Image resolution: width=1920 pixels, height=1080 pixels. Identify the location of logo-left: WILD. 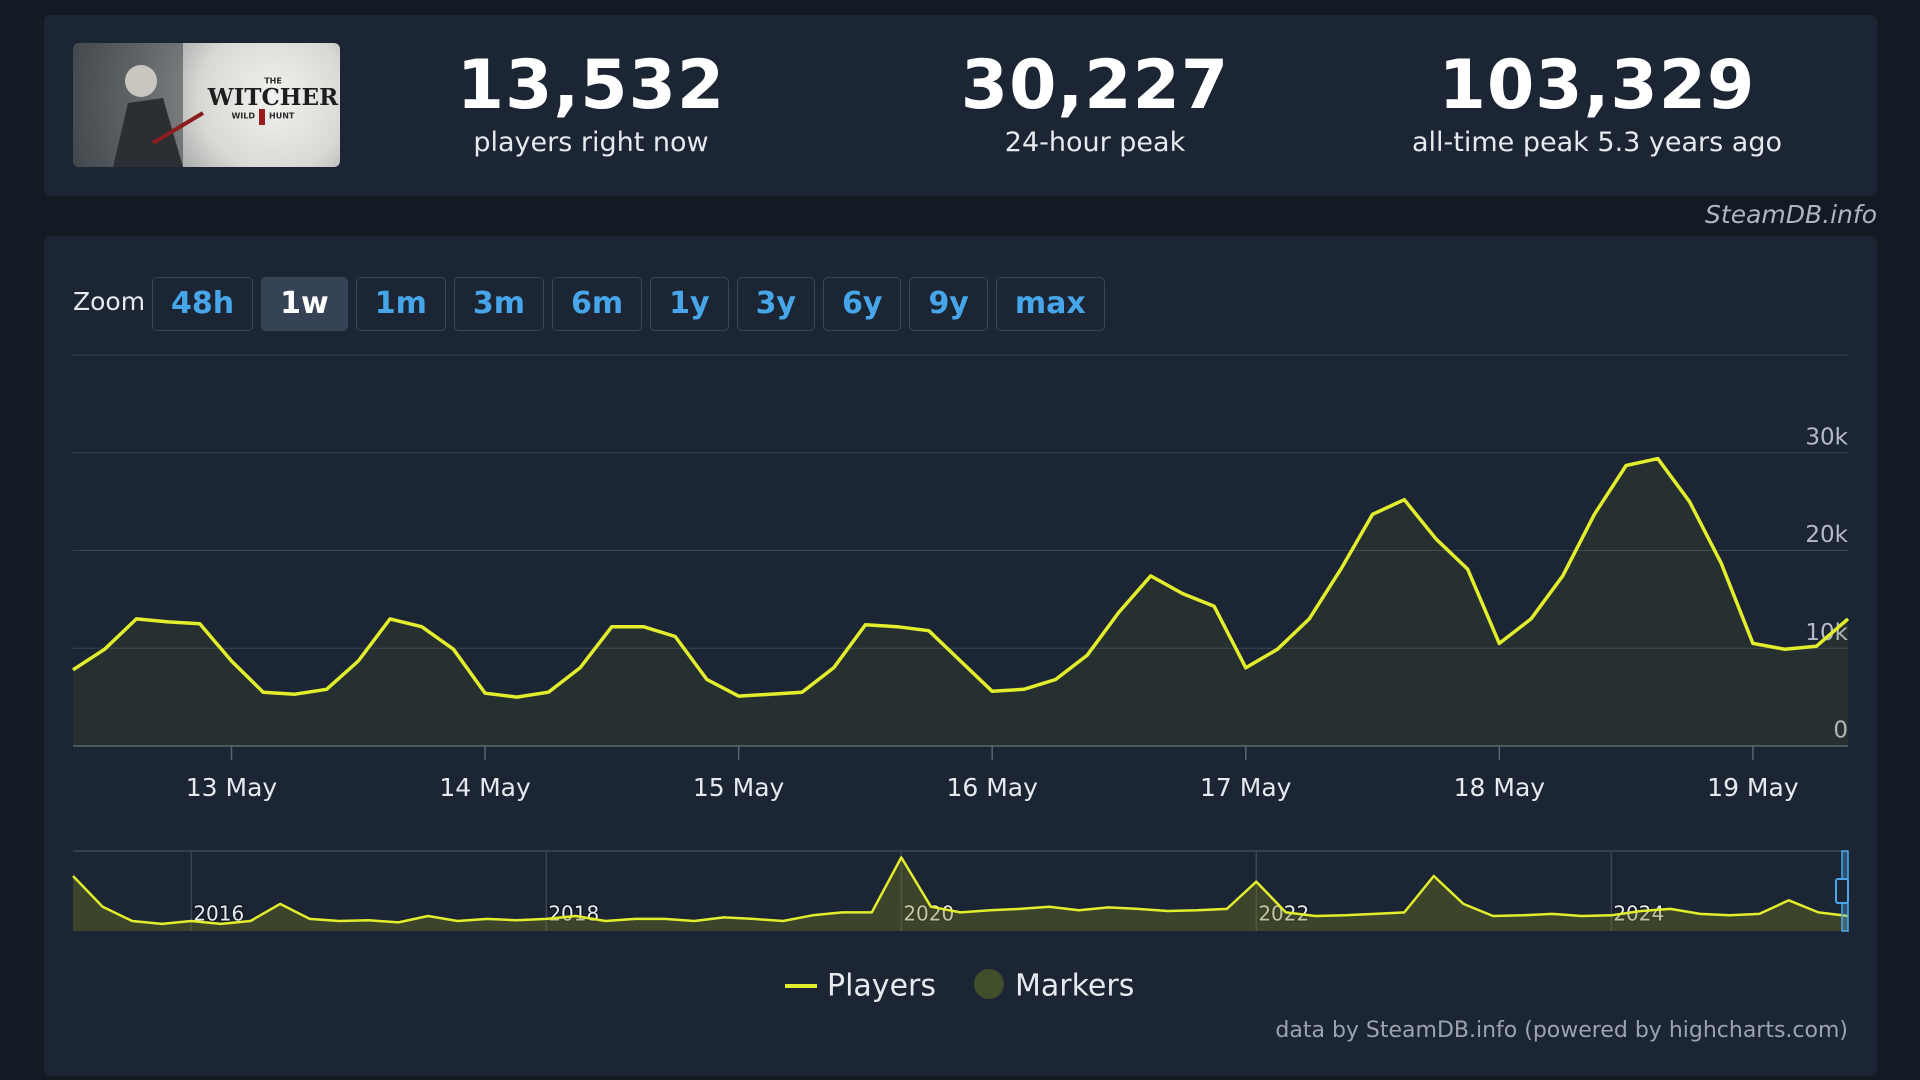
(243, 116).